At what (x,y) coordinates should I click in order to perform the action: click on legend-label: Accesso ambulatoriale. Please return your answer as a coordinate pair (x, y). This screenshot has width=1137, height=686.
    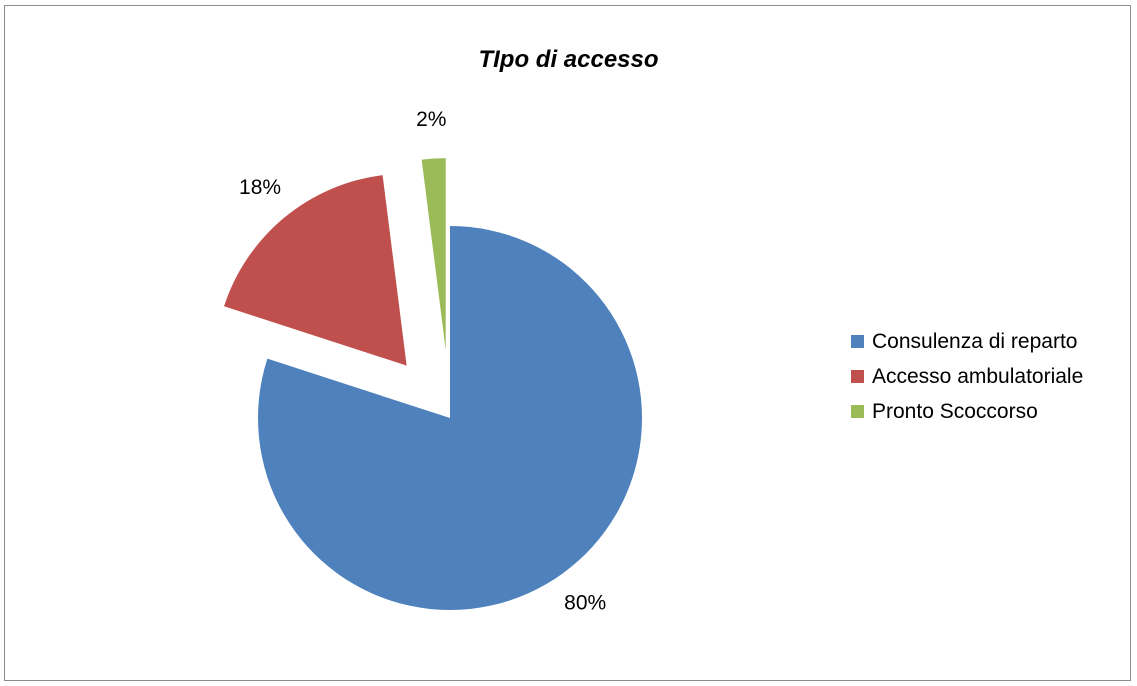
    Looking at the image, I should click on (978, 376).